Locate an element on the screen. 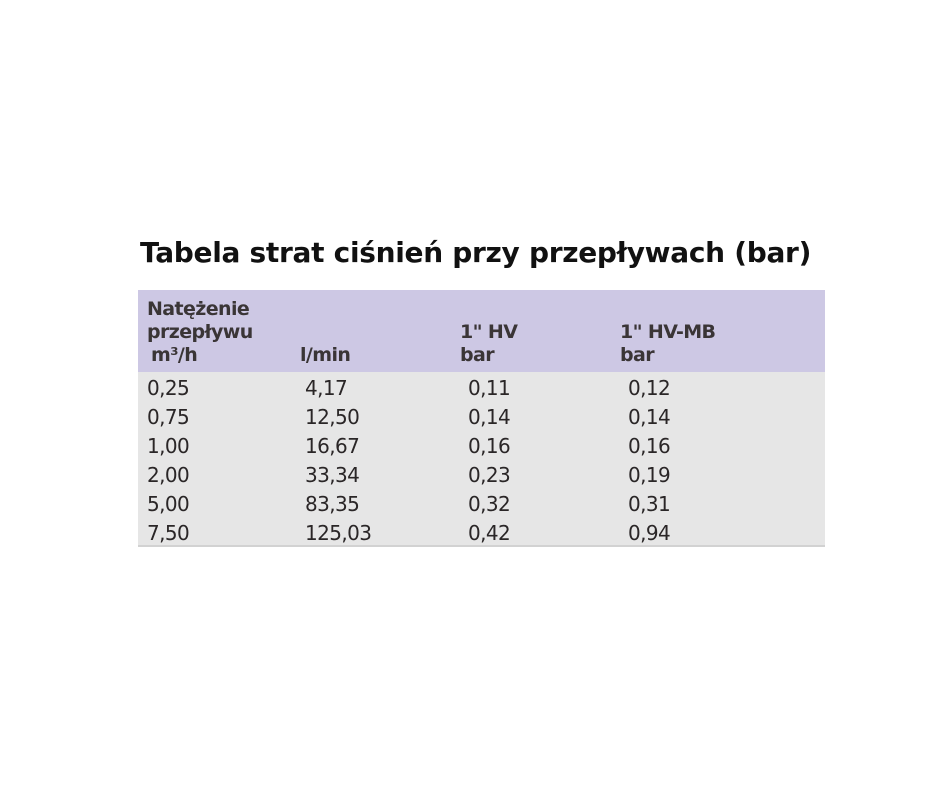  header-cell: l/min is located at coordinates (325, 355).